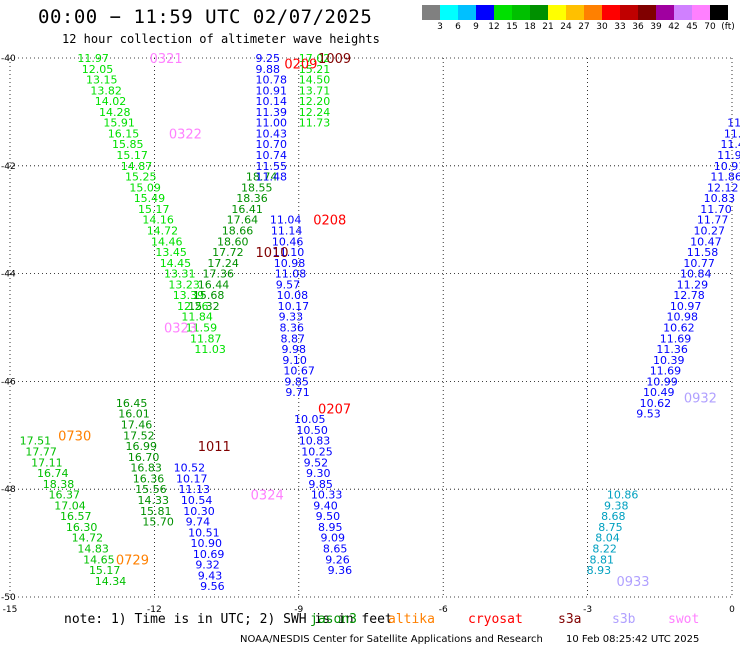  Describe the element at coordinates (166, 59) in the screenshot. I see `pass-time-label: 0321` at that location.